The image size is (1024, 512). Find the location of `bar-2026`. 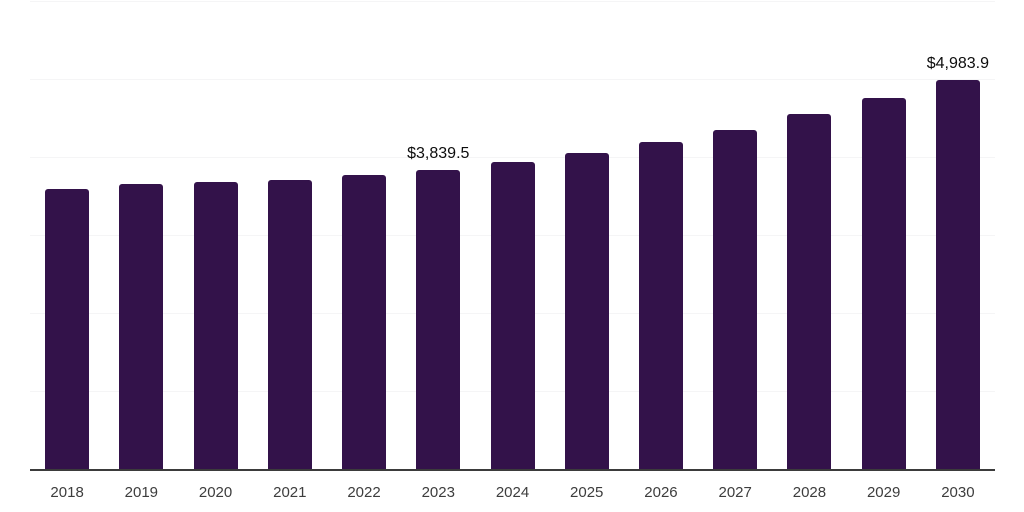

bar-2026 is located at coordinates (660, 306).